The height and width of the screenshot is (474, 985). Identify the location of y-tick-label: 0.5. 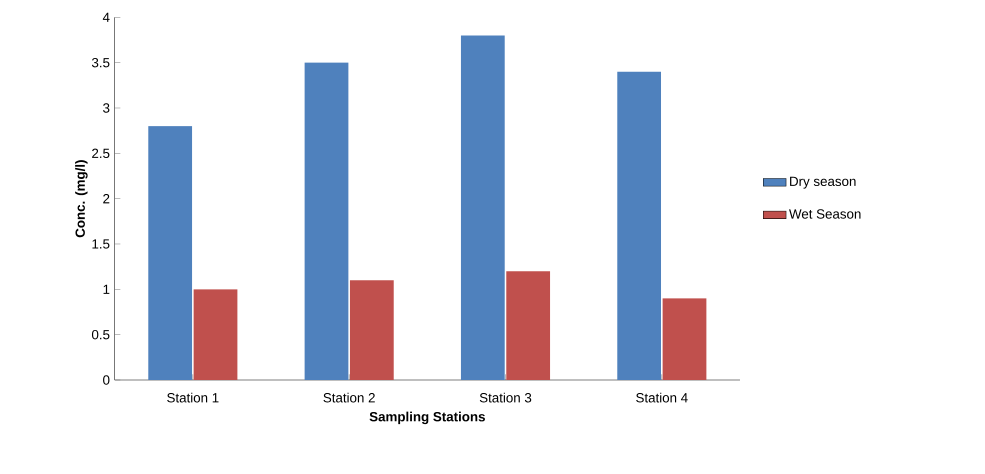
(101, 335).